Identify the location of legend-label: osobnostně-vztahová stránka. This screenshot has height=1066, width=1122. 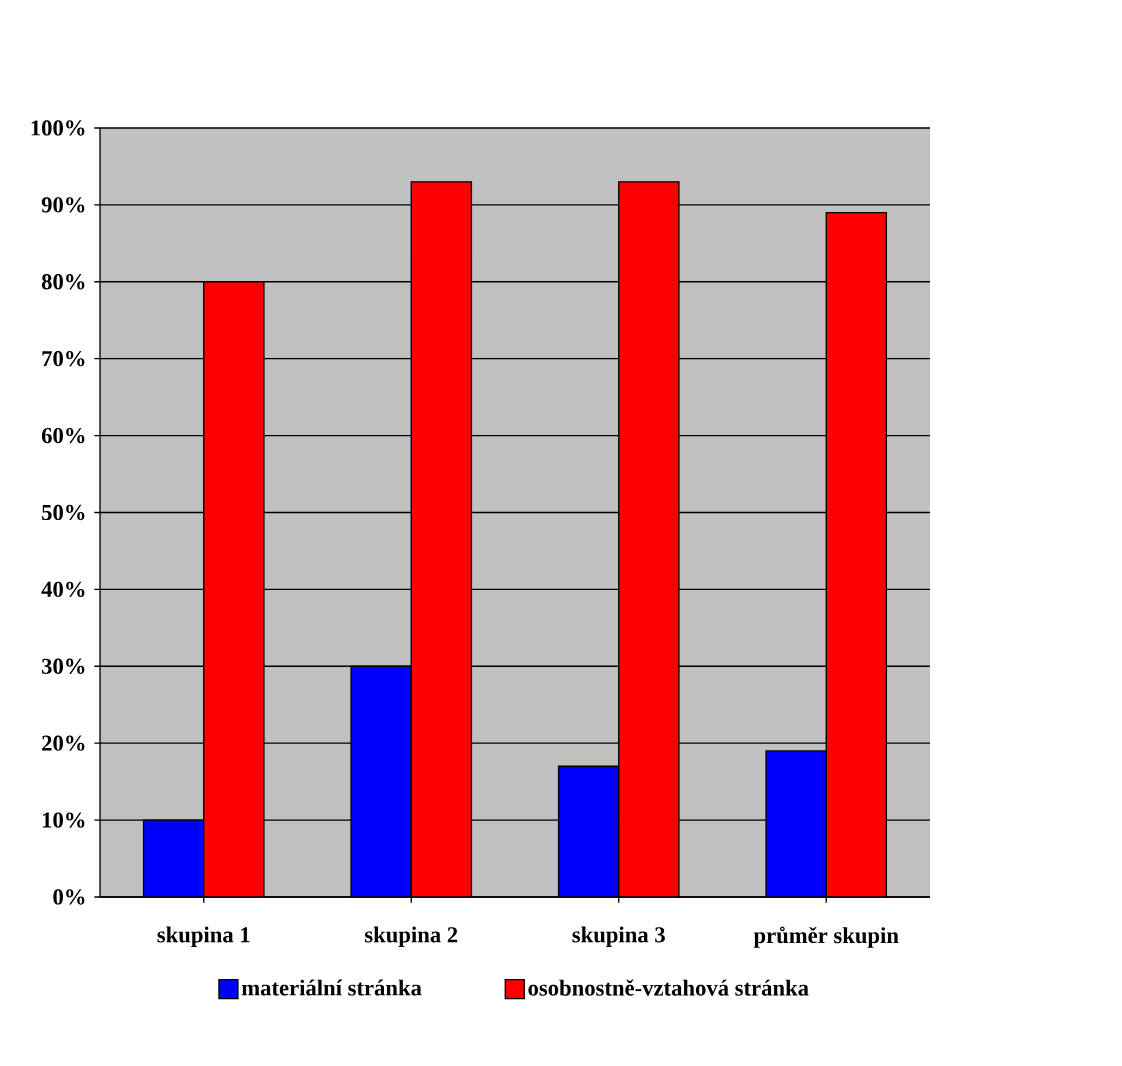
(668, 987).